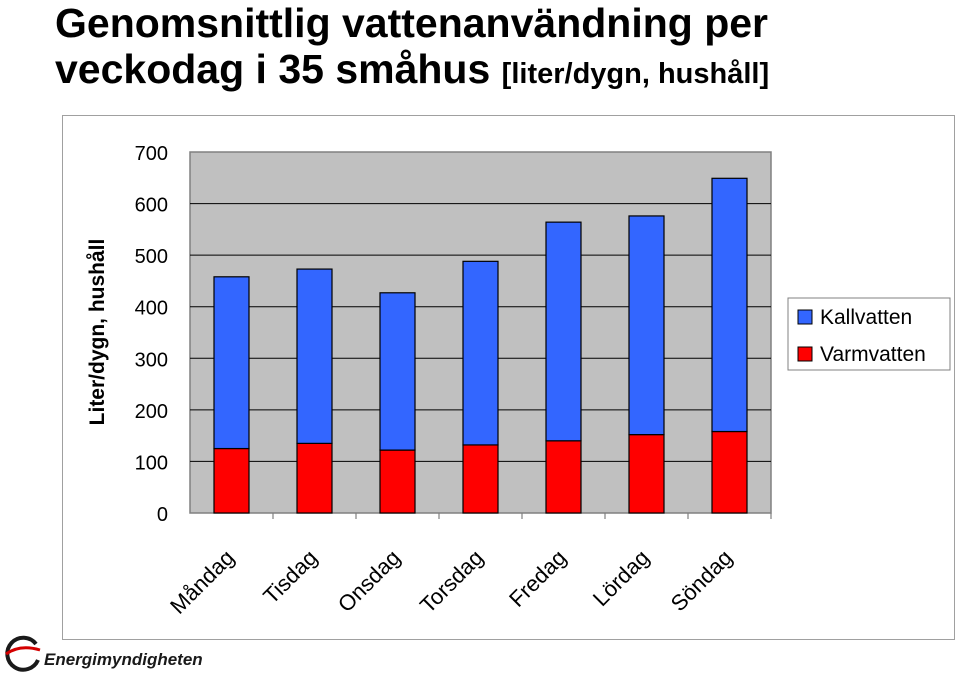 The image size is (960, 675). Describe the element at coordinates (151, 360) in the screenshot. I see `y-tick-label: 300` at that location.